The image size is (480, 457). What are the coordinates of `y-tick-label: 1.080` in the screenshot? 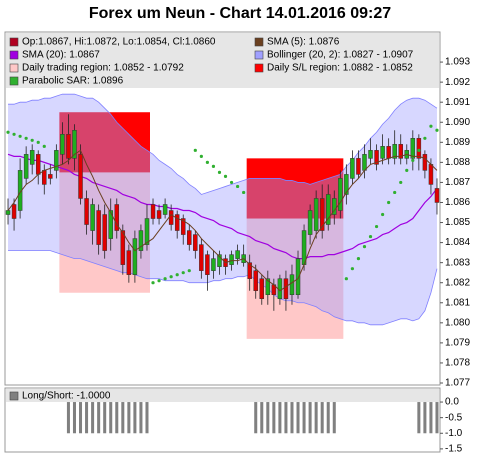 It's located at (457, 322).